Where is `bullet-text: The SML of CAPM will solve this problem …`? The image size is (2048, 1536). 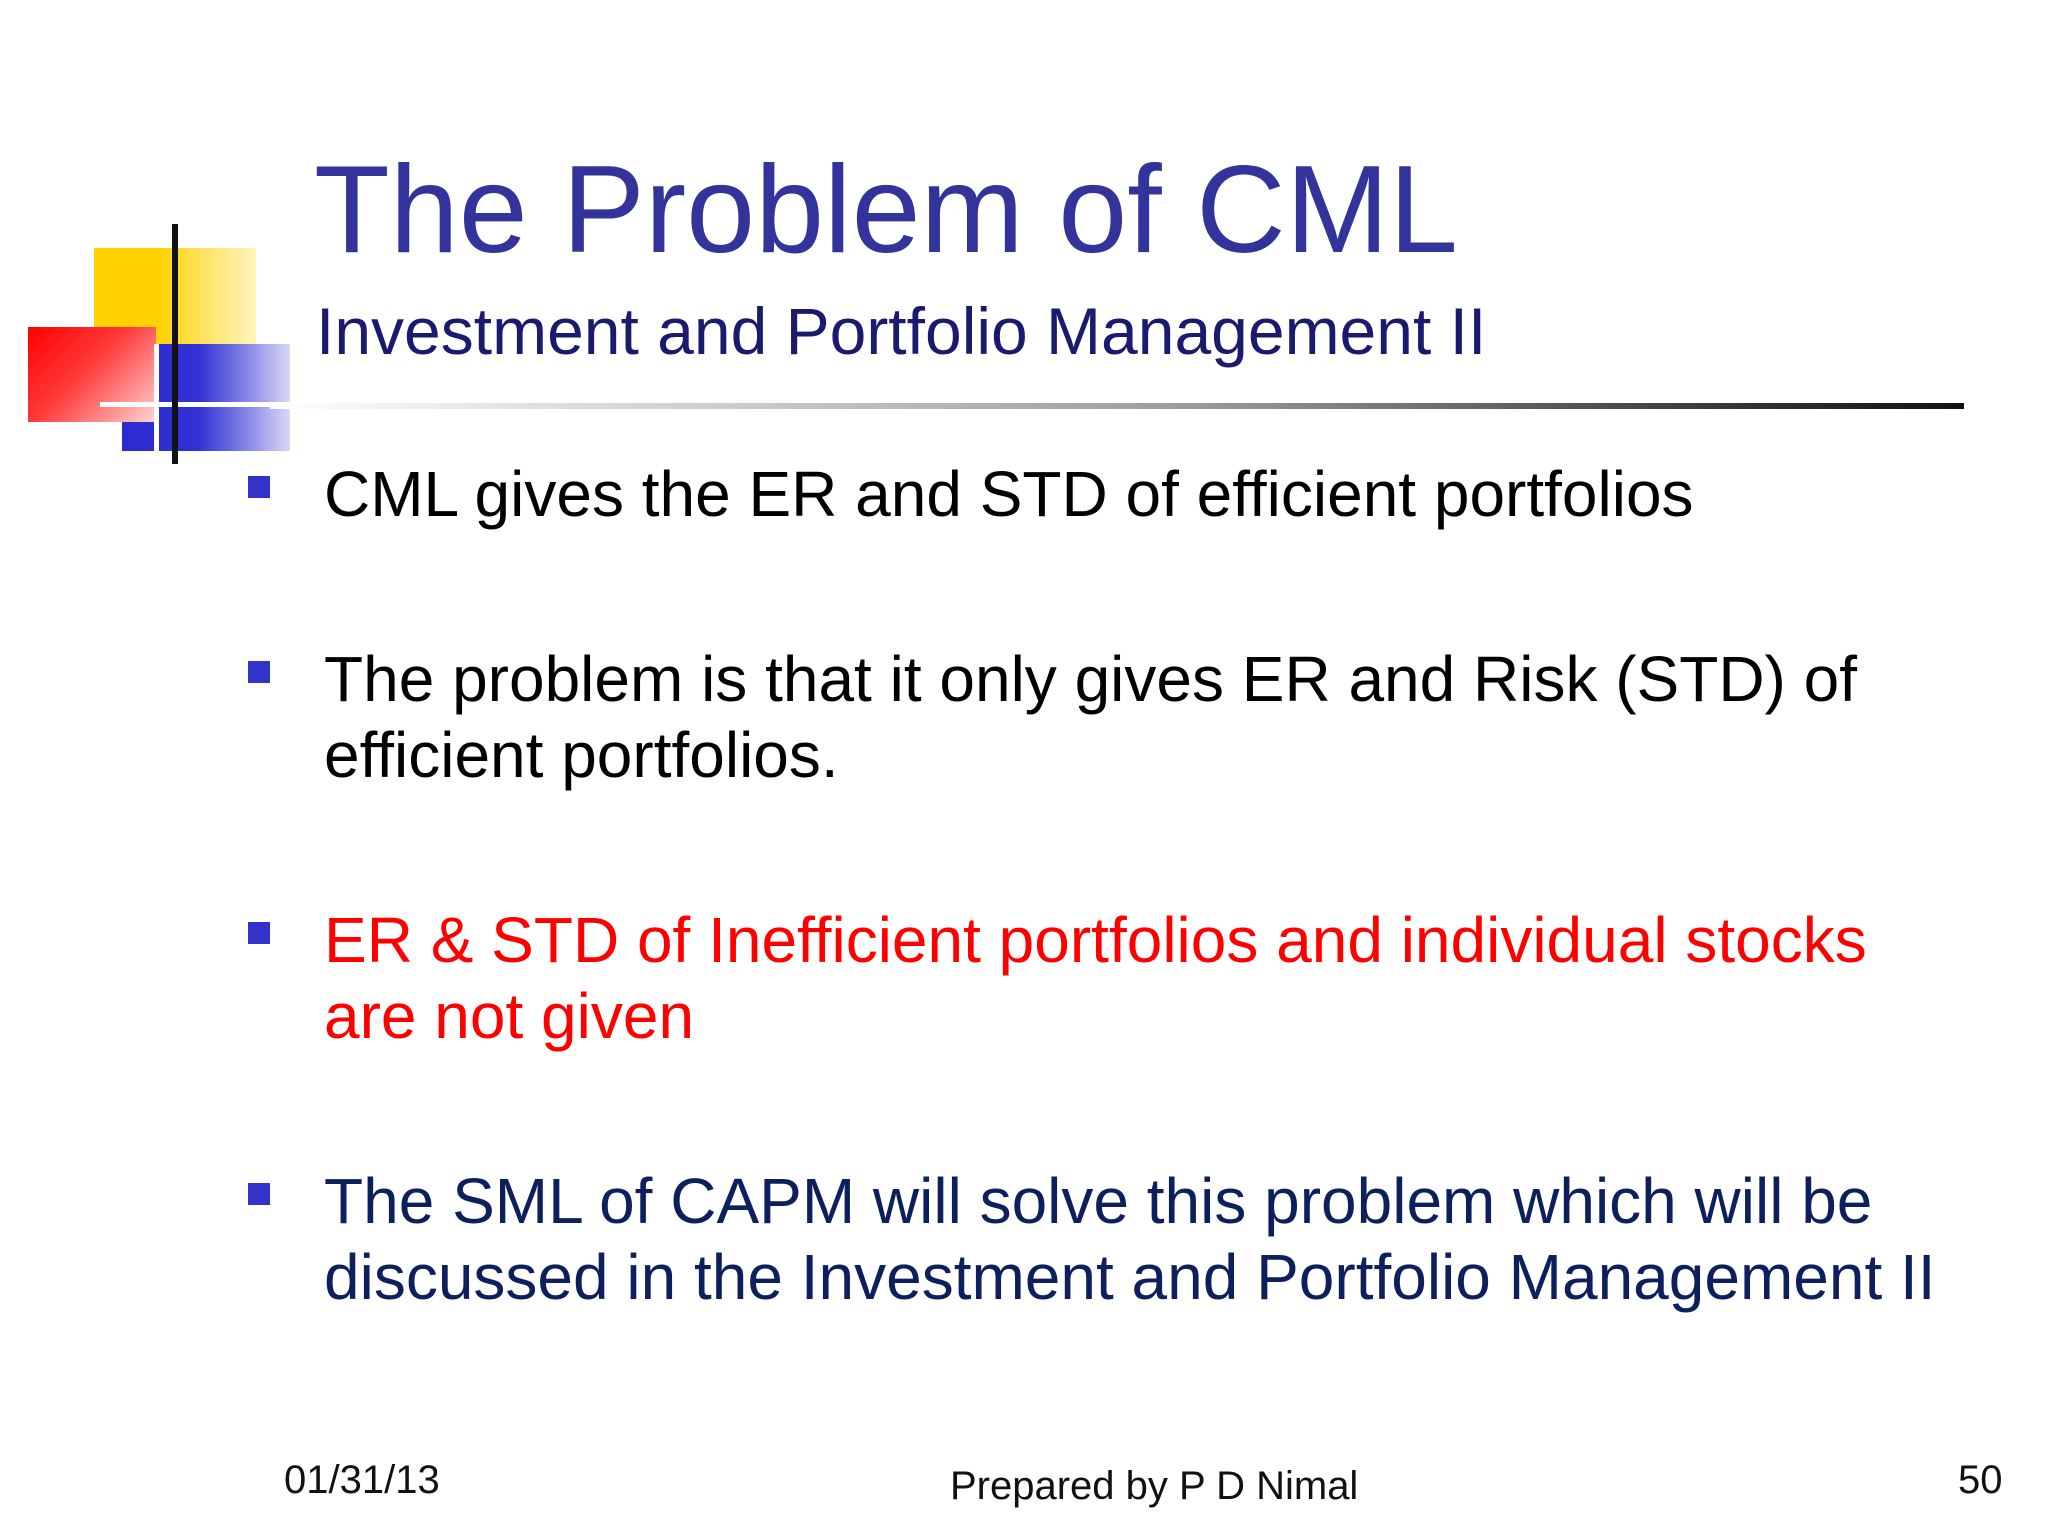
bullet-text: The SML of CAPM will solve this problem … is located at coordinates (1130, 1239).